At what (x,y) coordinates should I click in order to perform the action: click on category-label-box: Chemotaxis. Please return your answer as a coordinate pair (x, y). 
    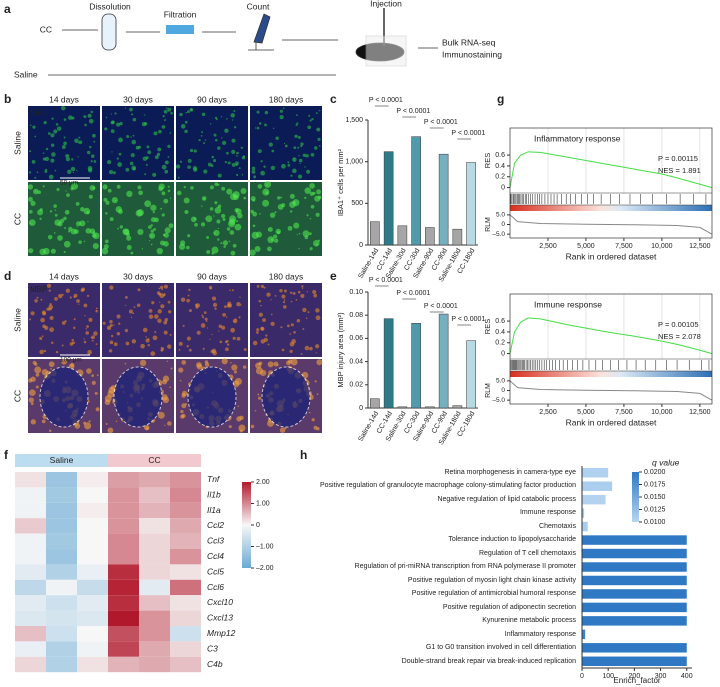
    Looking at the image, I should click on (557, 526).